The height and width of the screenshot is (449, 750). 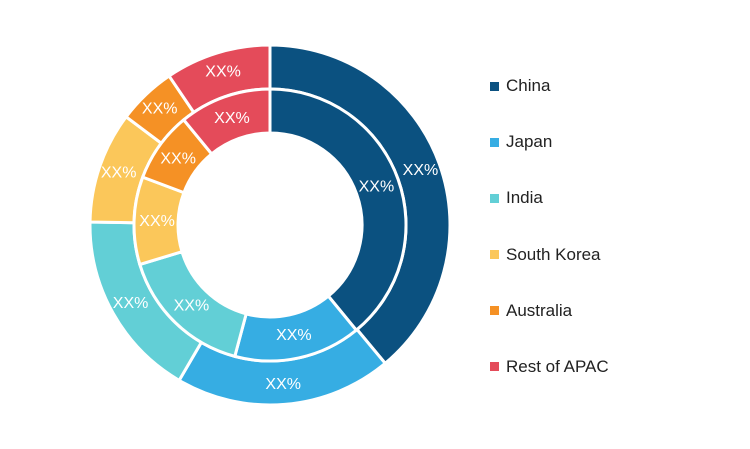 I want to click on legend-label: India, so click(x=524, y=198).